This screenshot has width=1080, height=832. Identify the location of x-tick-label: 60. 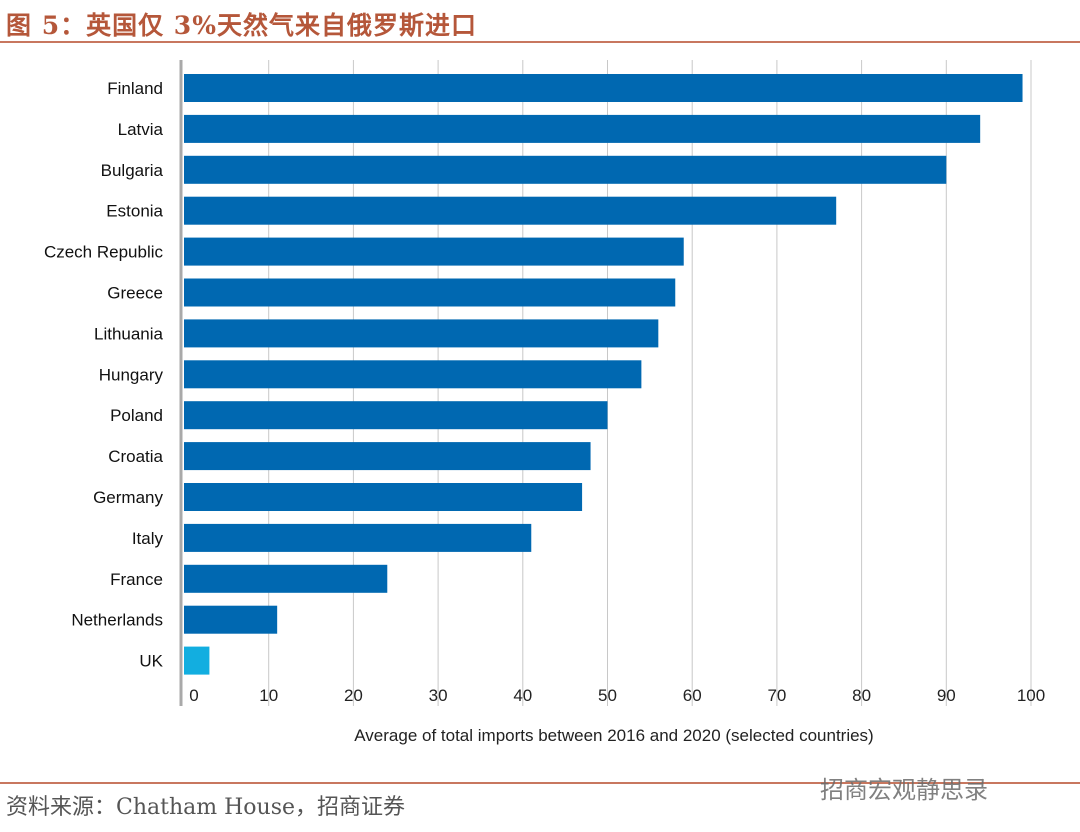
(692, 695).